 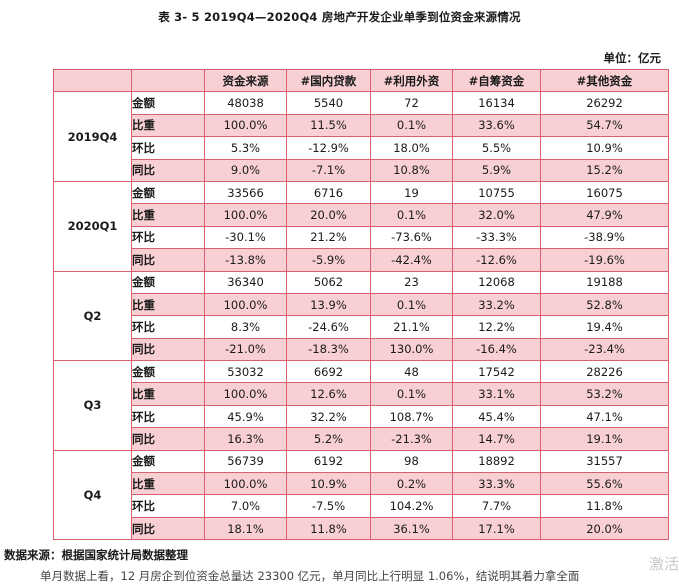 What do you see at coordinates (411, 528) in the screenshot?
I see `value-cell: 36.1%` at bounding box center [411, 528].